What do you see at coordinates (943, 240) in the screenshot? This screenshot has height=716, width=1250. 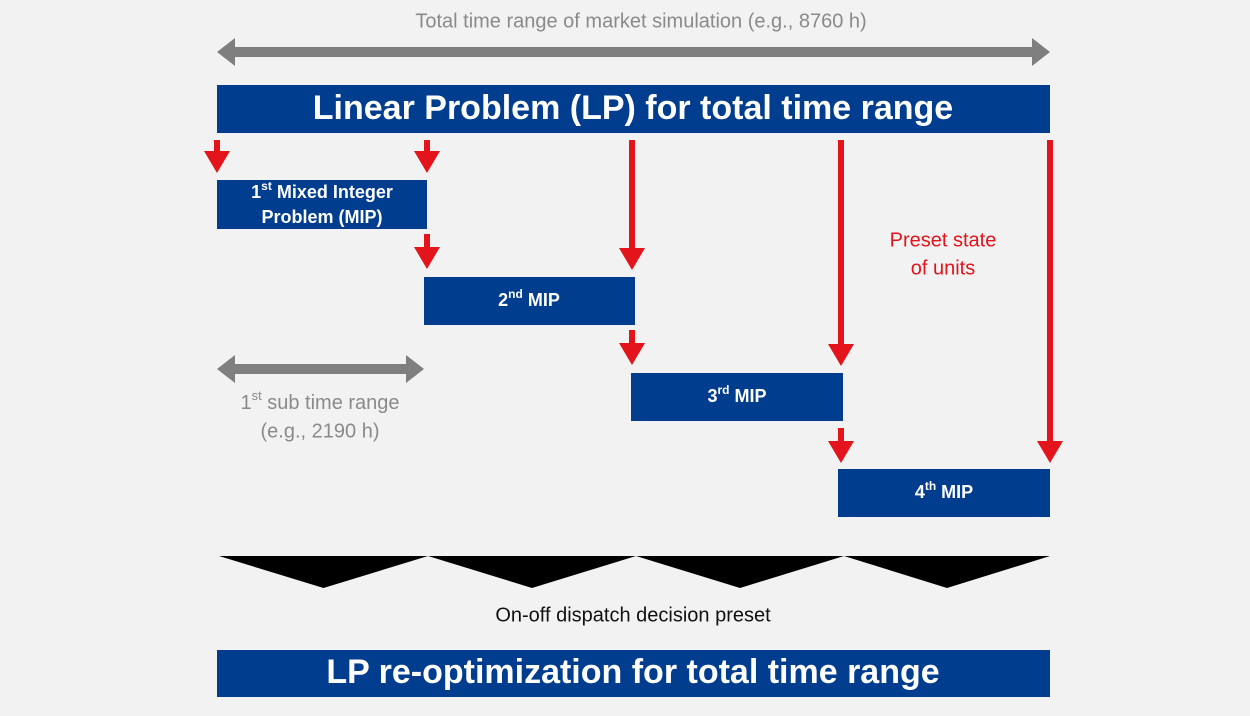 I see `preset-note: Preset state` at bounding box center [943, 240].